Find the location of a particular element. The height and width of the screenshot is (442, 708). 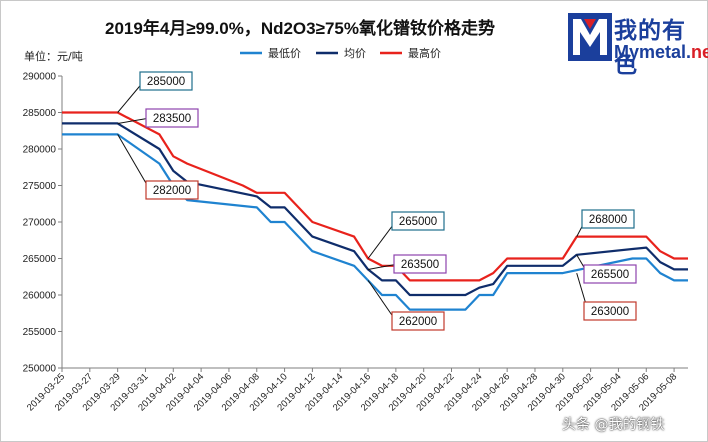

y-tick-label: 290000 is located at coordinates (40, 77).